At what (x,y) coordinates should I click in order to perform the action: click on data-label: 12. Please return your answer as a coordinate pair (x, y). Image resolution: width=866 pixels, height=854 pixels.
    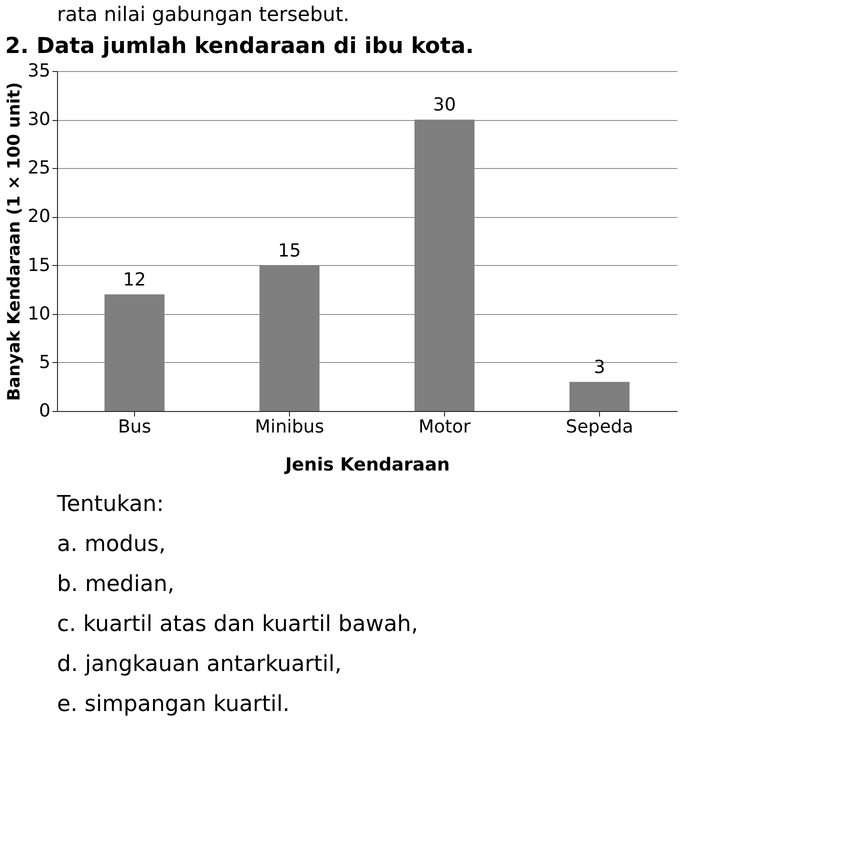
    Looking at the image, I should click on (134, 279).